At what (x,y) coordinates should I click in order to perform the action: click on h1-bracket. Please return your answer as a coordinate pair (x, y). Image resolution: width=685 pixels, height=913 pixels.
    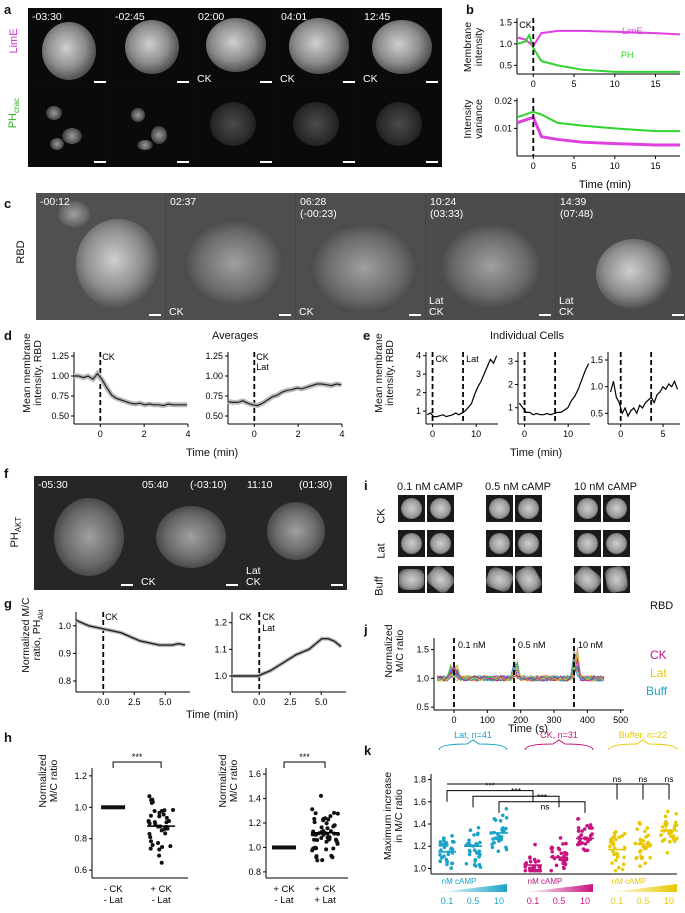
    Looking at the image, I should click on (137, 764).